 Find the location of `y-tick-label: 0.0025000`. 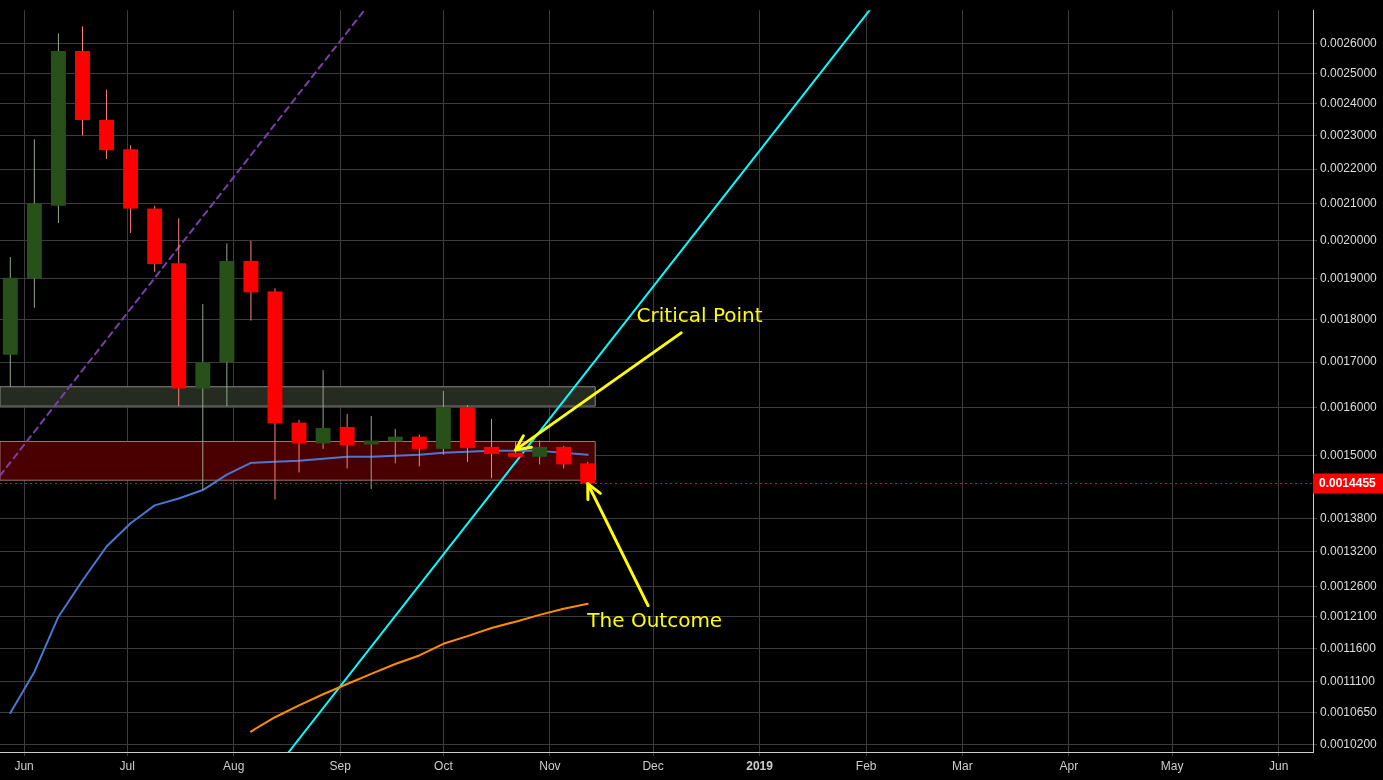

y-tick-label: 0.0025000 is located at coordinates (1349, 72).